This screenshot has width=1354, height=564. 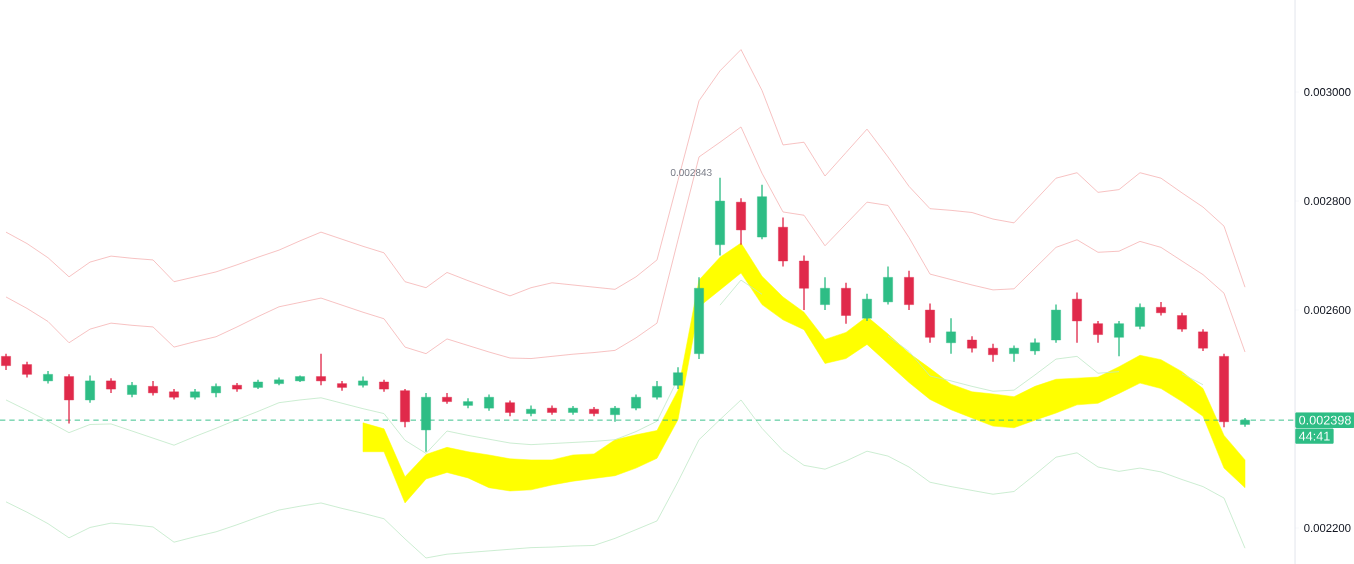 What do you see at coordinates (1327, 528) in the screenshot?
I see `y-tick-label: 0.002200` at bounding box center [1327, 528].